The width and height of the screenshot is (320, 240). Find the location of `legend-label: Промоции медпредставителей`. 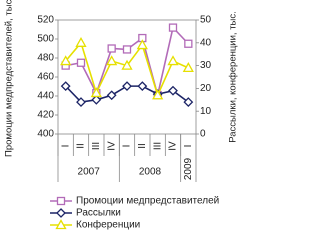

legend-label: Промоции медпредставителей is located at coordinates (147, 201).